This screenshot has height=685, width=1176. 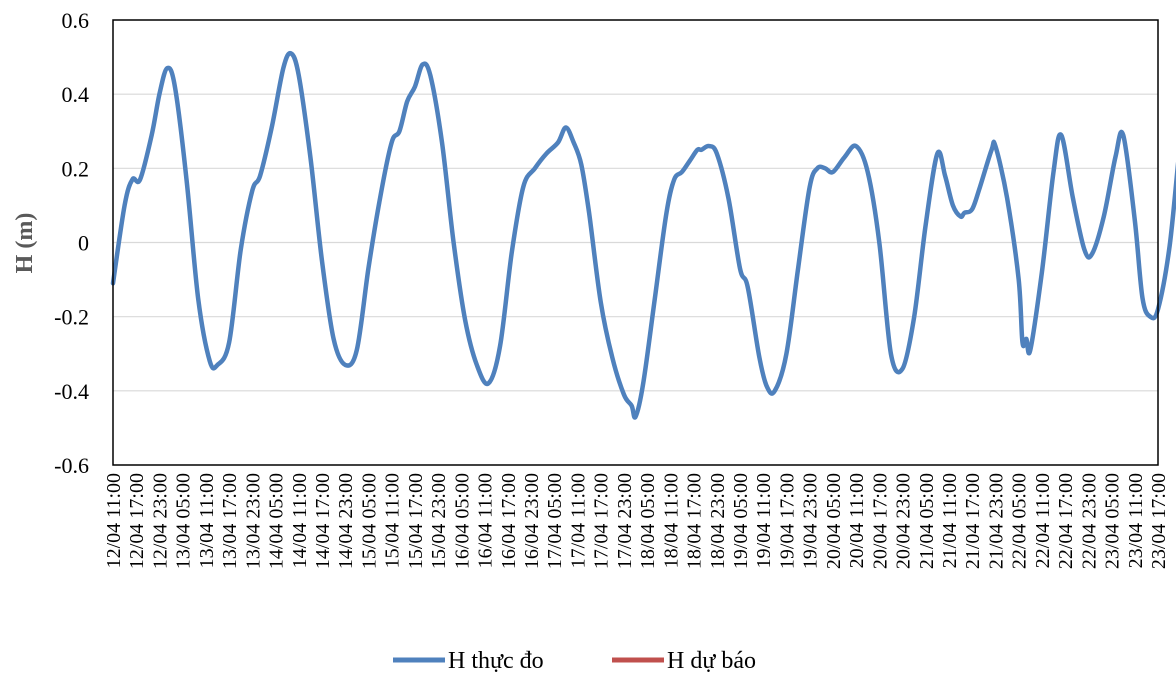 What do you see at coordinates (137, 521) in the screenshot?
I see `x-tick-label: 12/04 17:00` at bounding box center [137, 521].